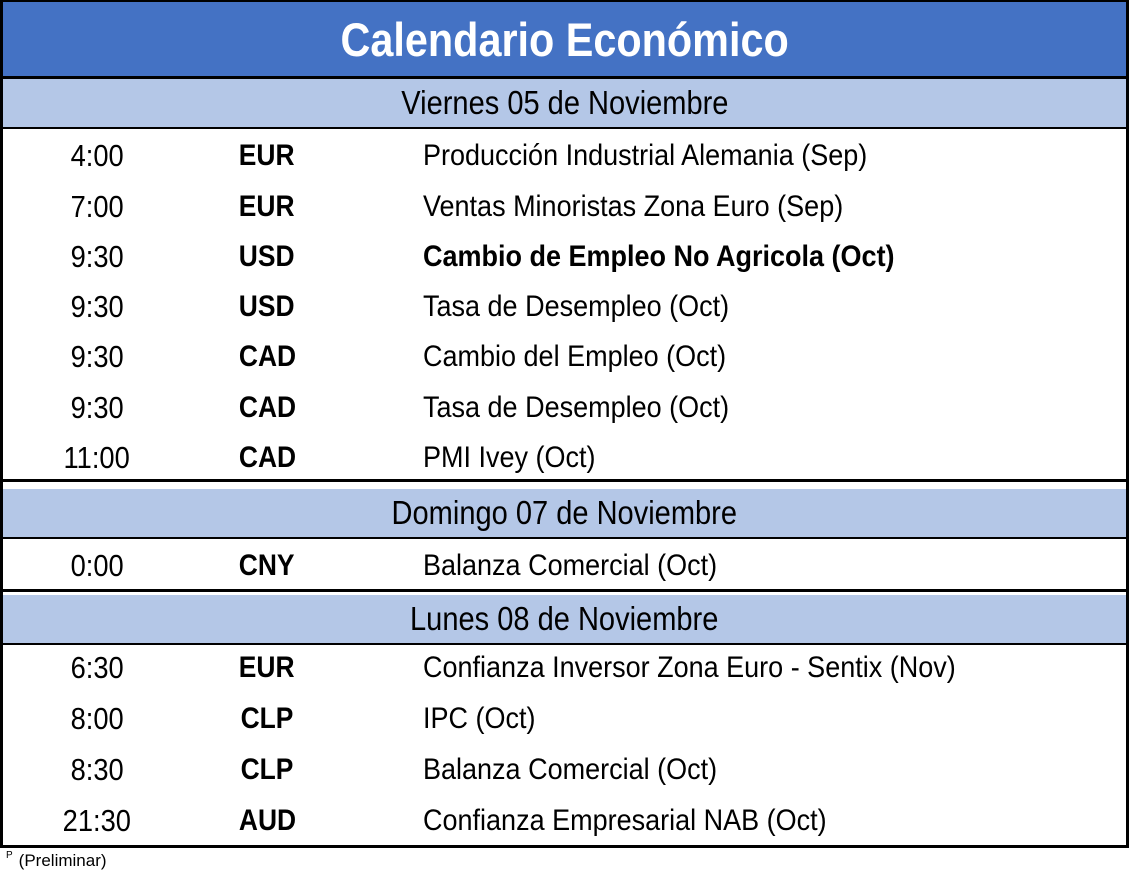 Image resolution: width=1129 pixels, height=885 pixels. I want to click on event-row: 9:30 CAD Tasa de Desempleo (Oct), so click(564, 408).